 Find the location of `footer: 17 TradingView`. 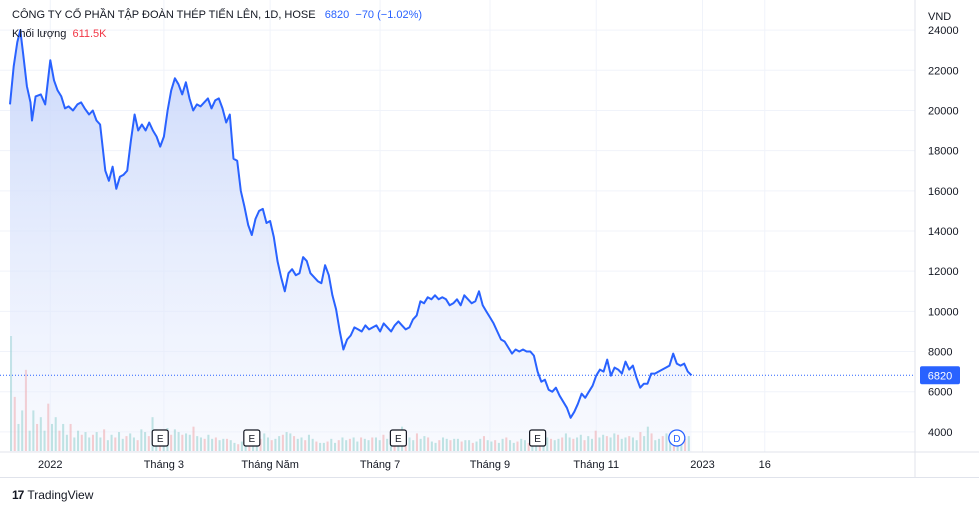

footer: 17 TradingView is located at coordinates (52, 495).